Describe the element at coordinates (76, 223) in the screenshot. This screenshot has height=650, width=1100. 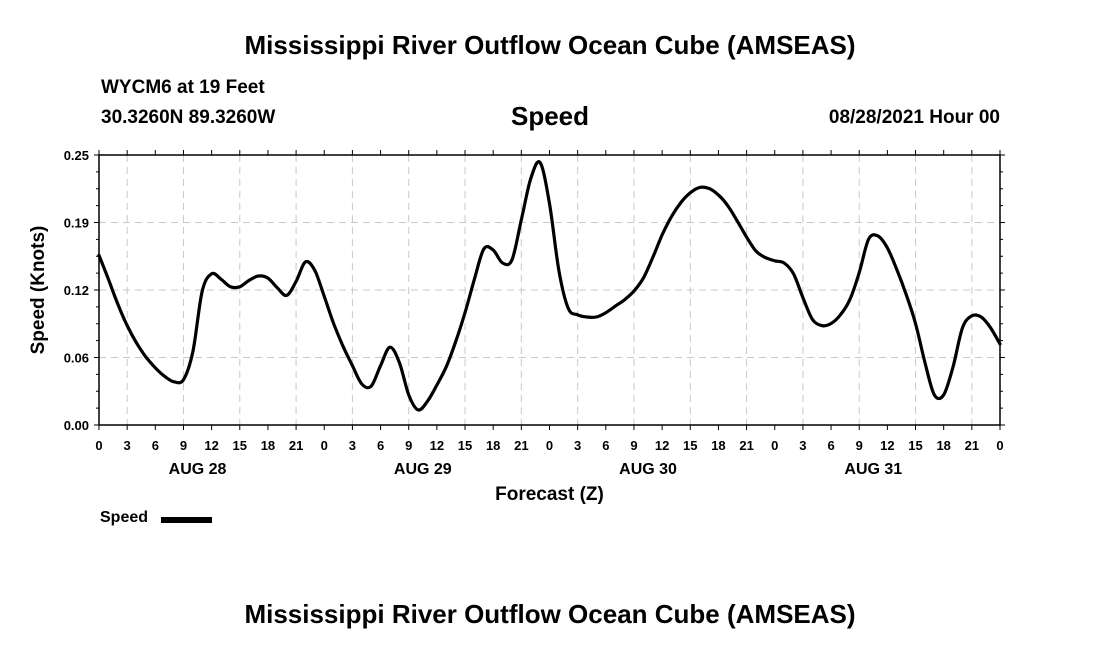
I see `y-tick-label: 0.19` at that location.